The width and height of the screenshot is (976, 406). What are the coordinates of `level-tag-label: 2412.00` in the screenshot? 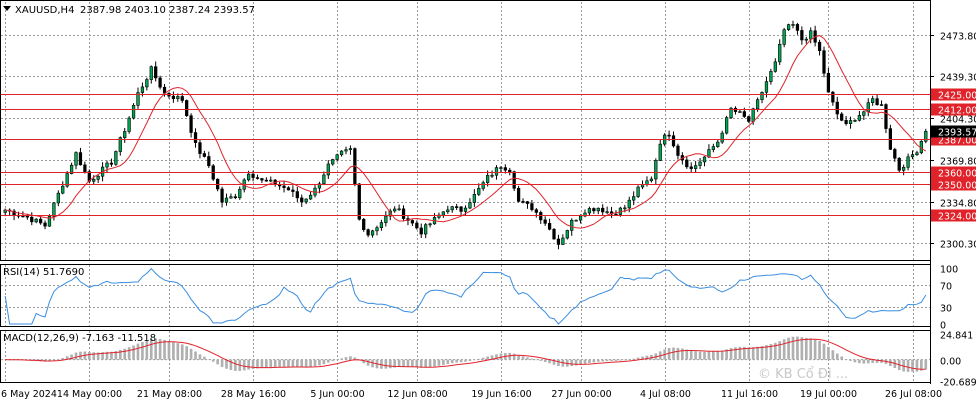 It's located at (957, 111).